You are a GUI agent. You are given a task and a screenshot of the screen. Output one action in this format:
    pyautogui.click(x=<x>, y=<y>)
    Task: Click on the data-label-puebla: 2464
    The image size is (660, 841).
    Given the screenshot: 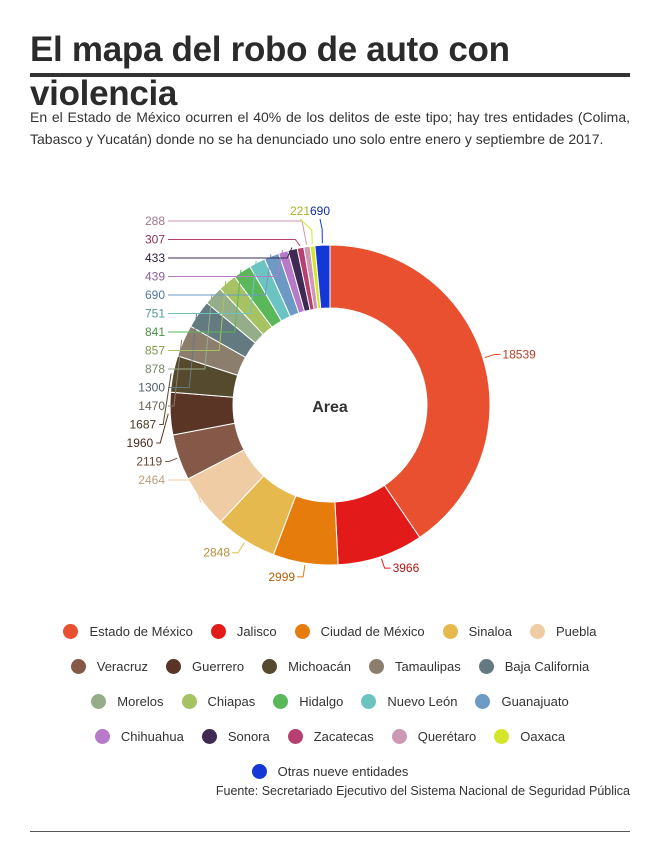 What is the action you would take?
    pyautogui.click(x=151, y=480)
    